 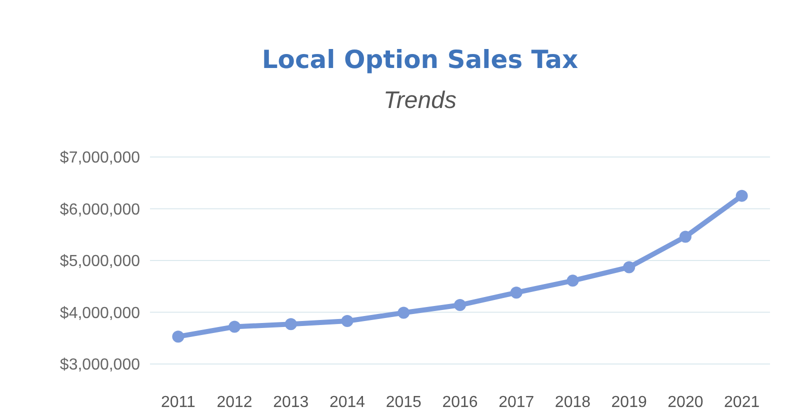 What do you see at coordinates (420, 59) in the screenshot?
I see `chart-title: Local Option Sales Tax` at bounding box center [420, 59].